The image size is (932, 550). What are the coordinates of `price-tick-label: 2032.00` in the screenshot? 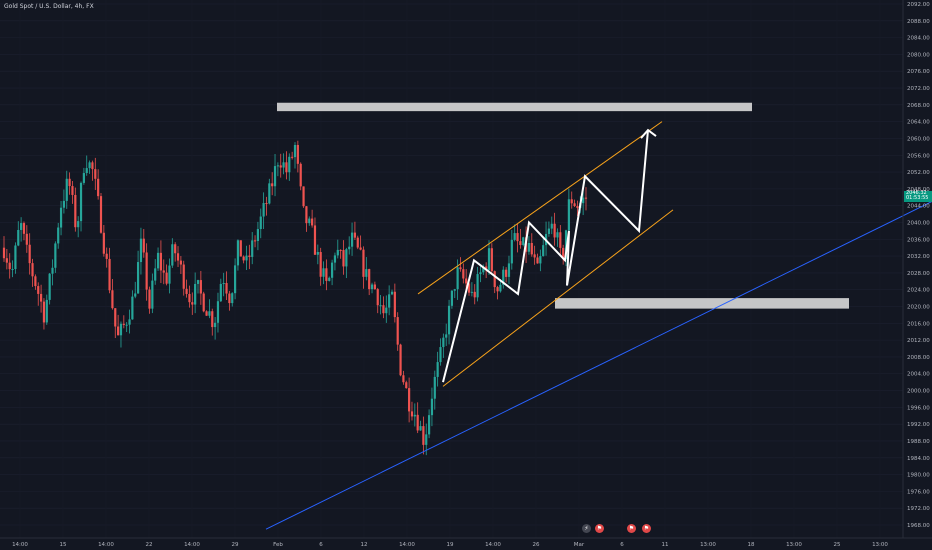 It's located at (918, 257).